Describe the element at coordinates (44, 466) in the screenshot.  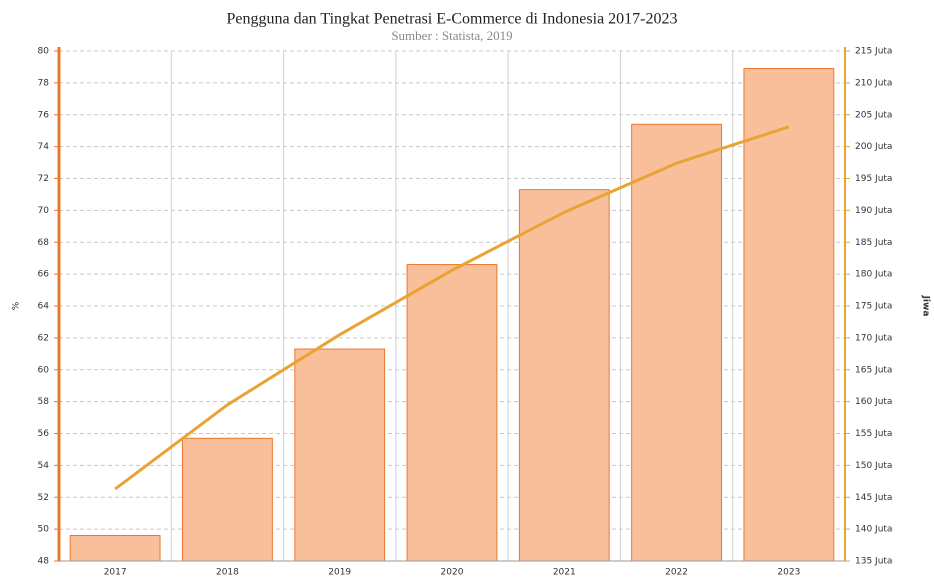
I see `y-tick-label: 54` at that location.